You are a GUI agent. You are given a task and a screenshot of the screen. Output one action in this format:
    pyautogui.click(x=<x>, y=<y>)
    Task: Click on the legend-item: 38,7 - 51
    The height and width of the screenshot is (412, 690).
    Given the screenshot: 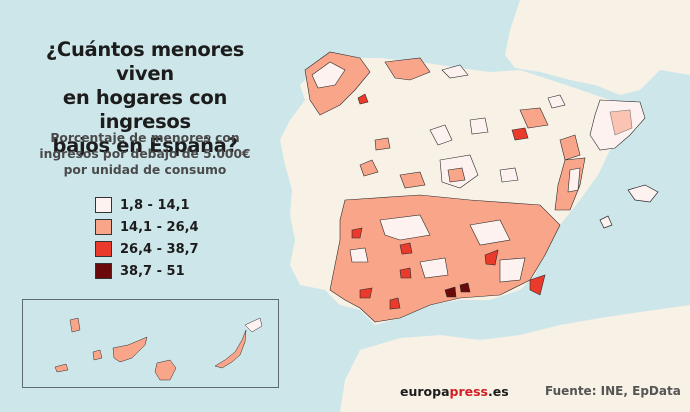 What is the action you would take?
    pyautogui.click(x=147, y=271)
    